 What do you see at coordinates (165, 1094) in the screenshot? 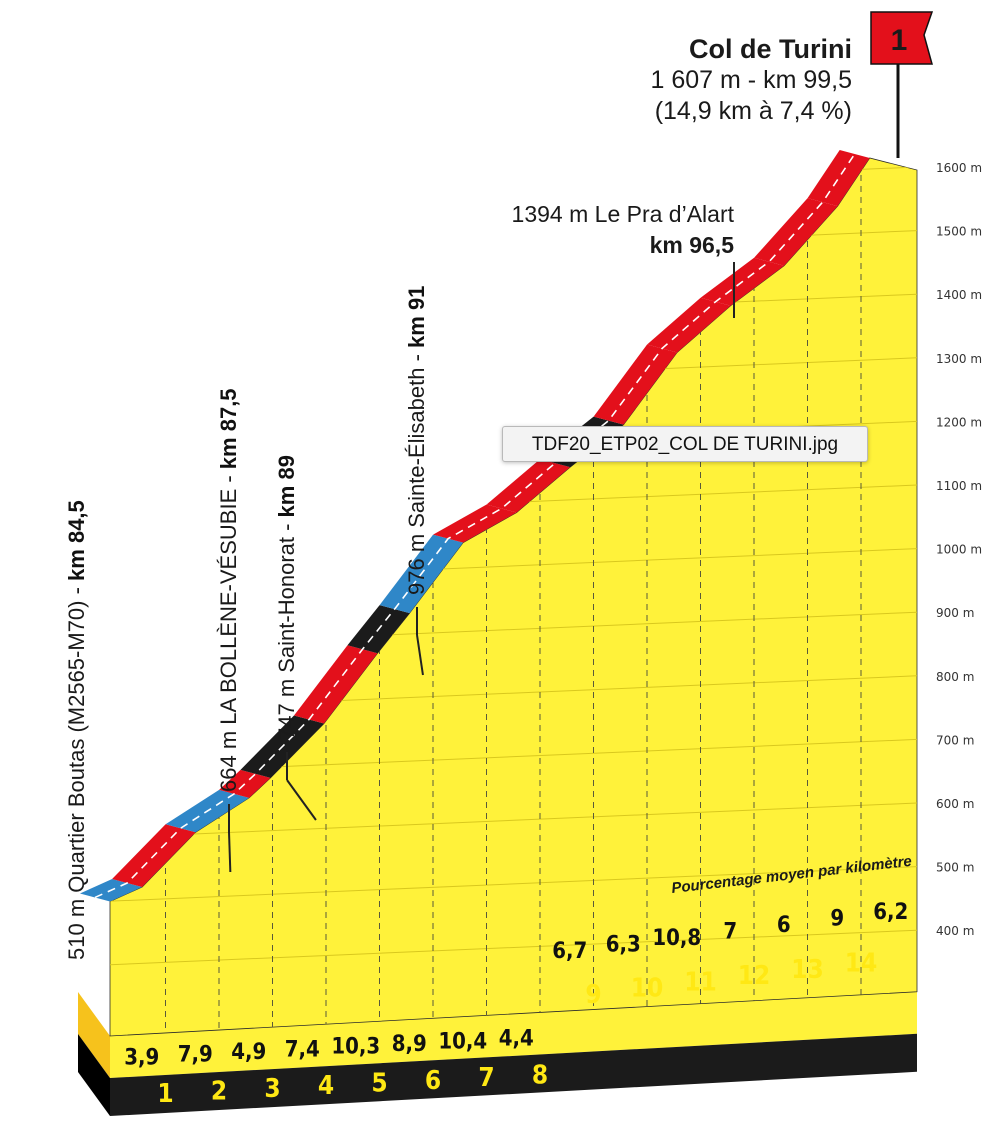
I see `km-label: 1` at bounding box center [165, 1094].